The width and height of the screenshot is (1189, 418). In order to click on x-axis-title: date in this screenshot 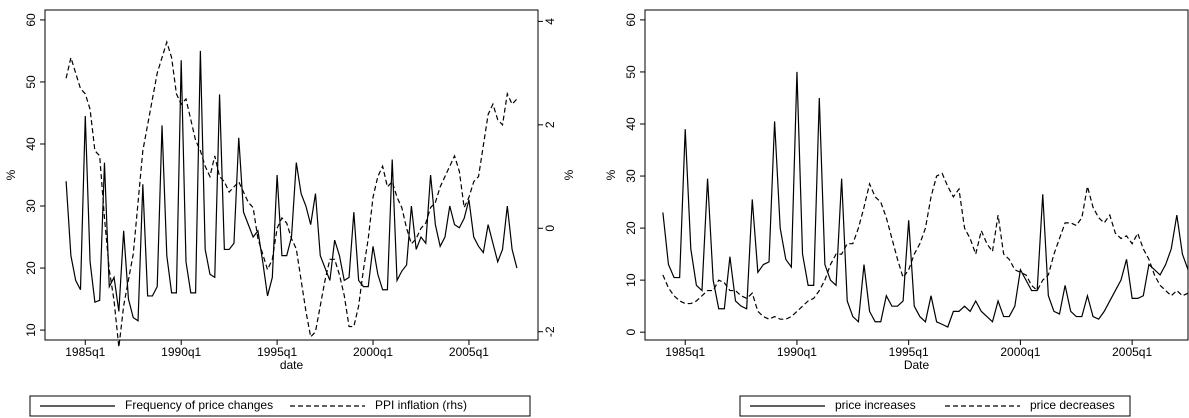, I will do `click(292, 365)`.